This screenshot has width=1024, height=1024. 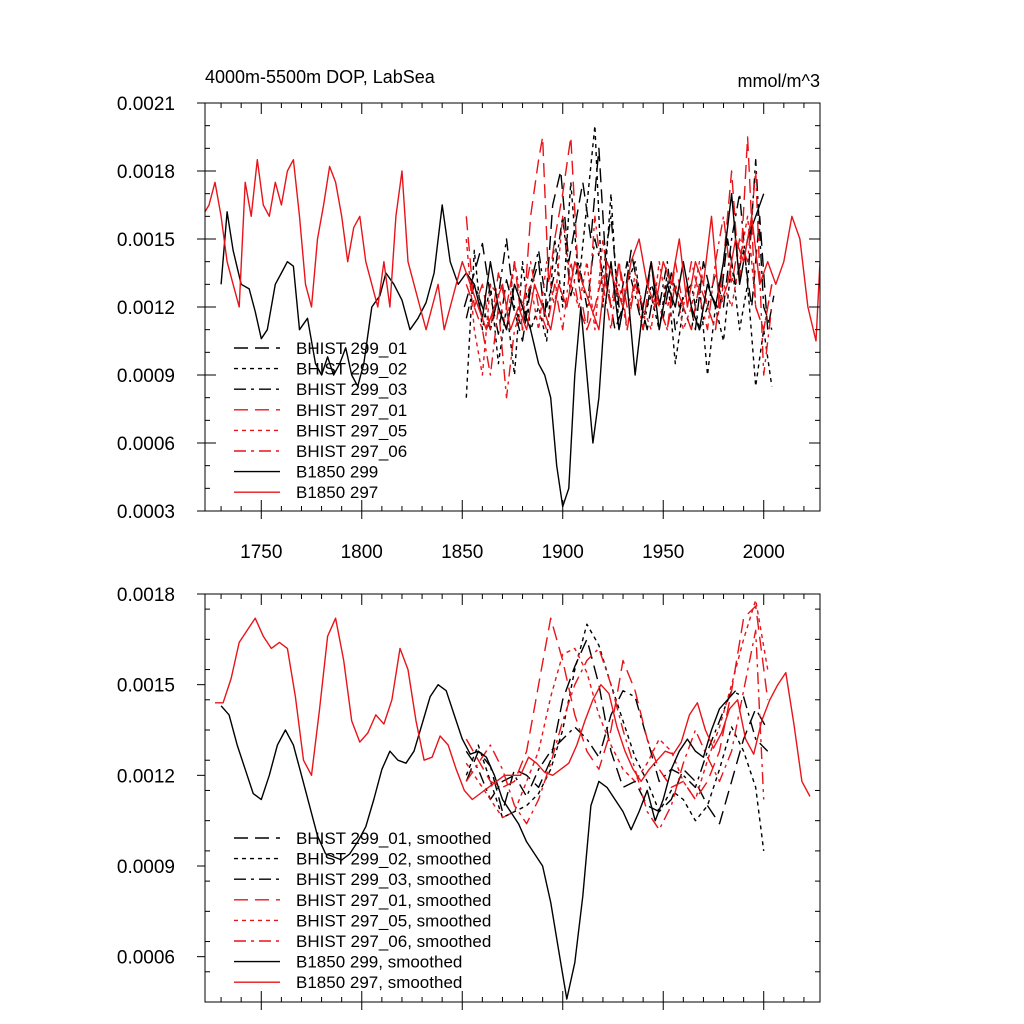 What do you see at coordinates (393, 879) in the screenshot?
I see `legend-label: BHIST 299_03, smoothed` at bounding box center [393, 879].